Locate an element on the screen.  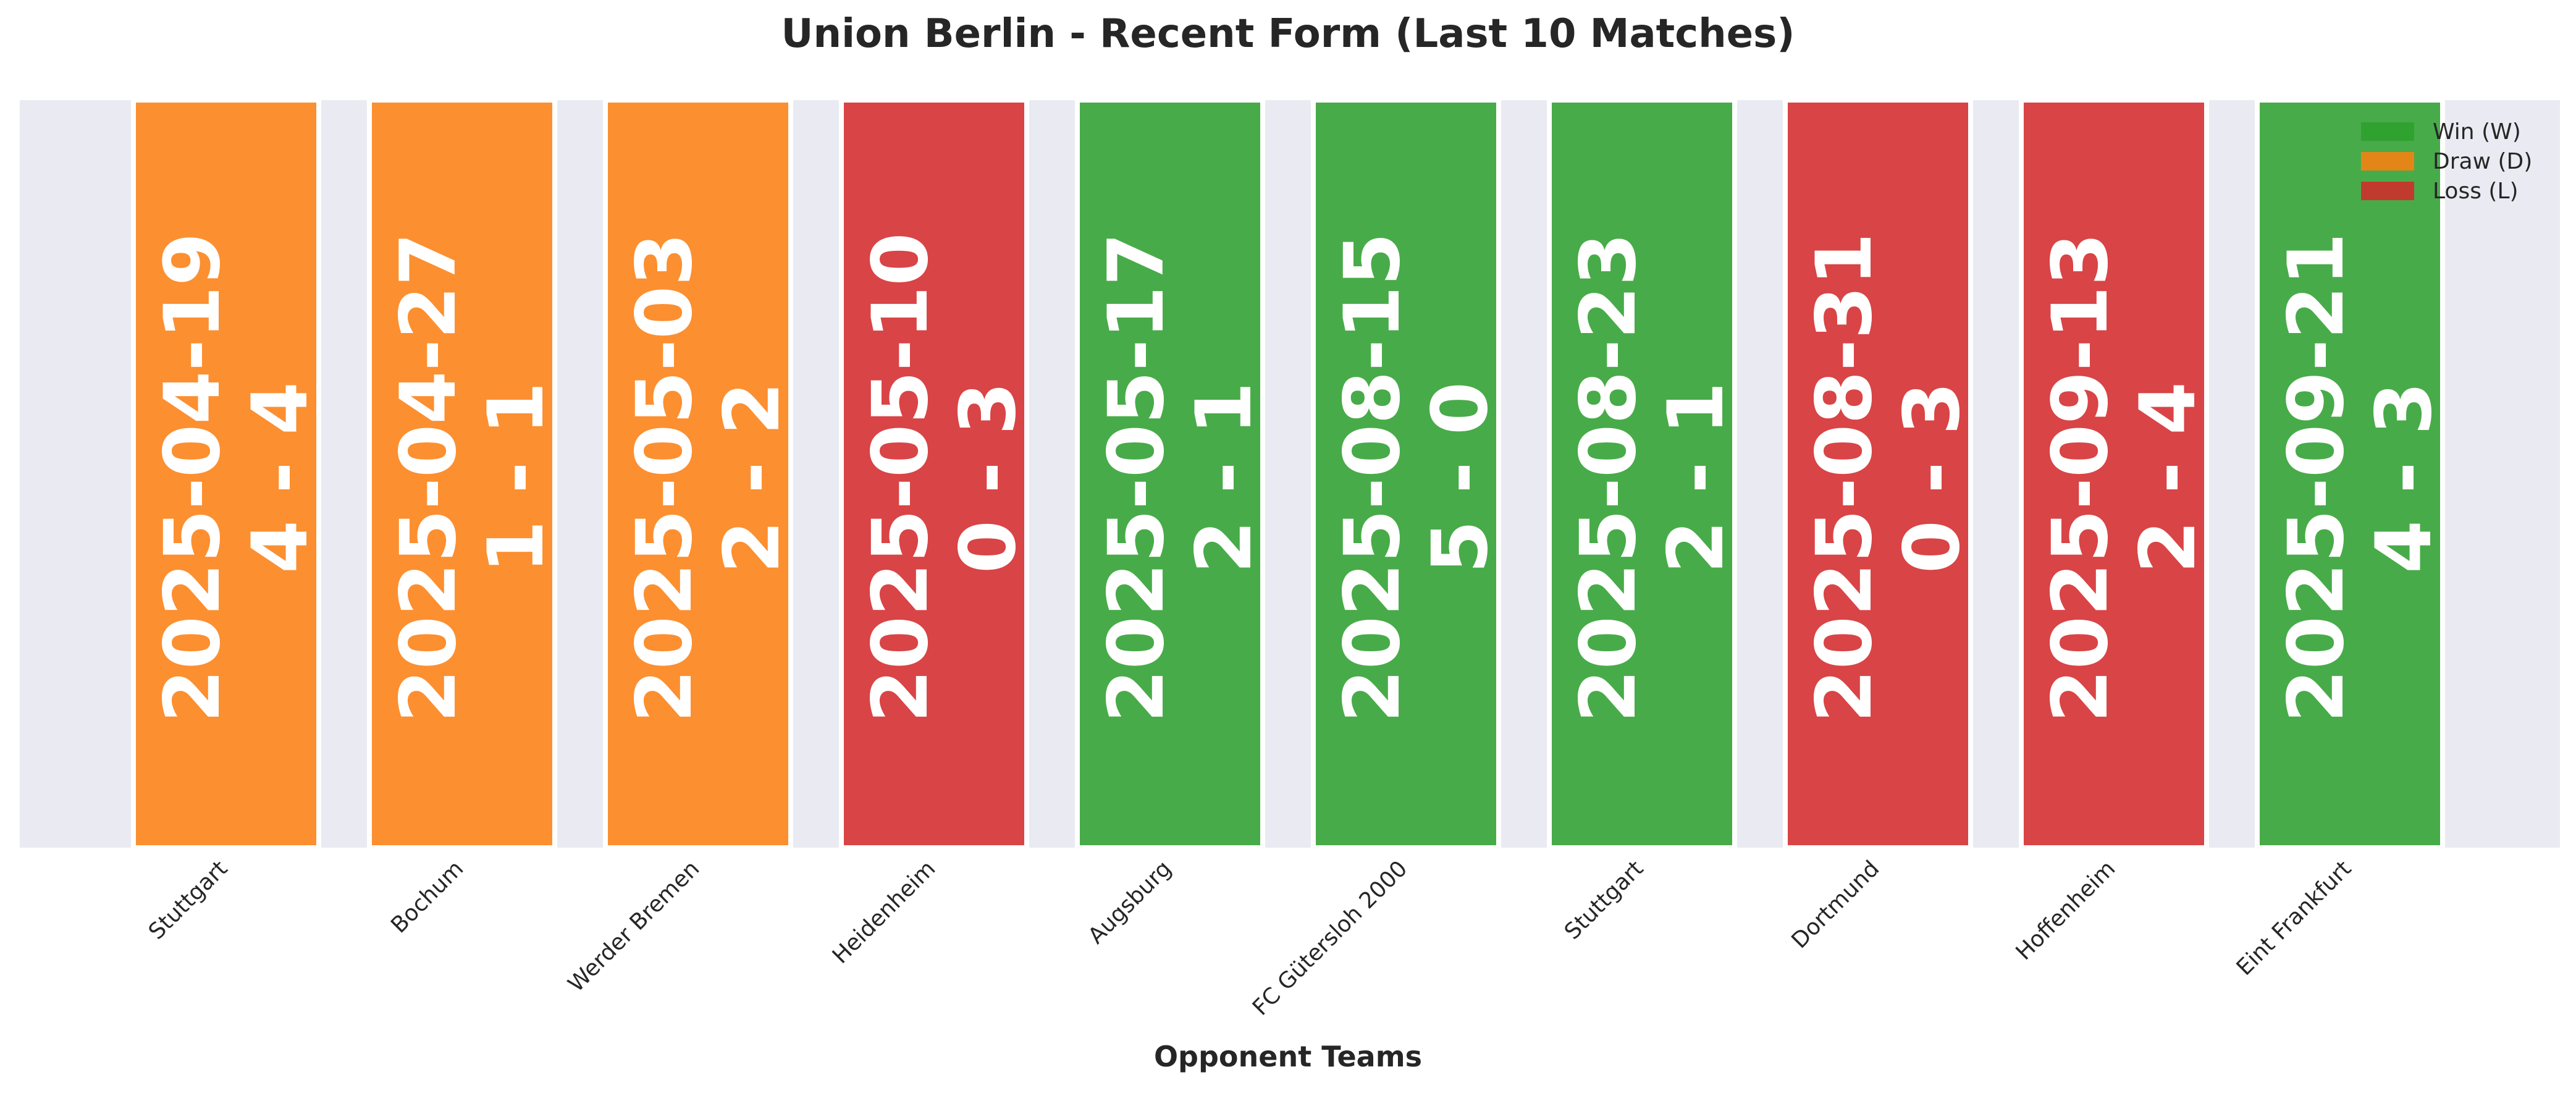
match-date: 2025-05-17 is located at coordinates (1136, 477).